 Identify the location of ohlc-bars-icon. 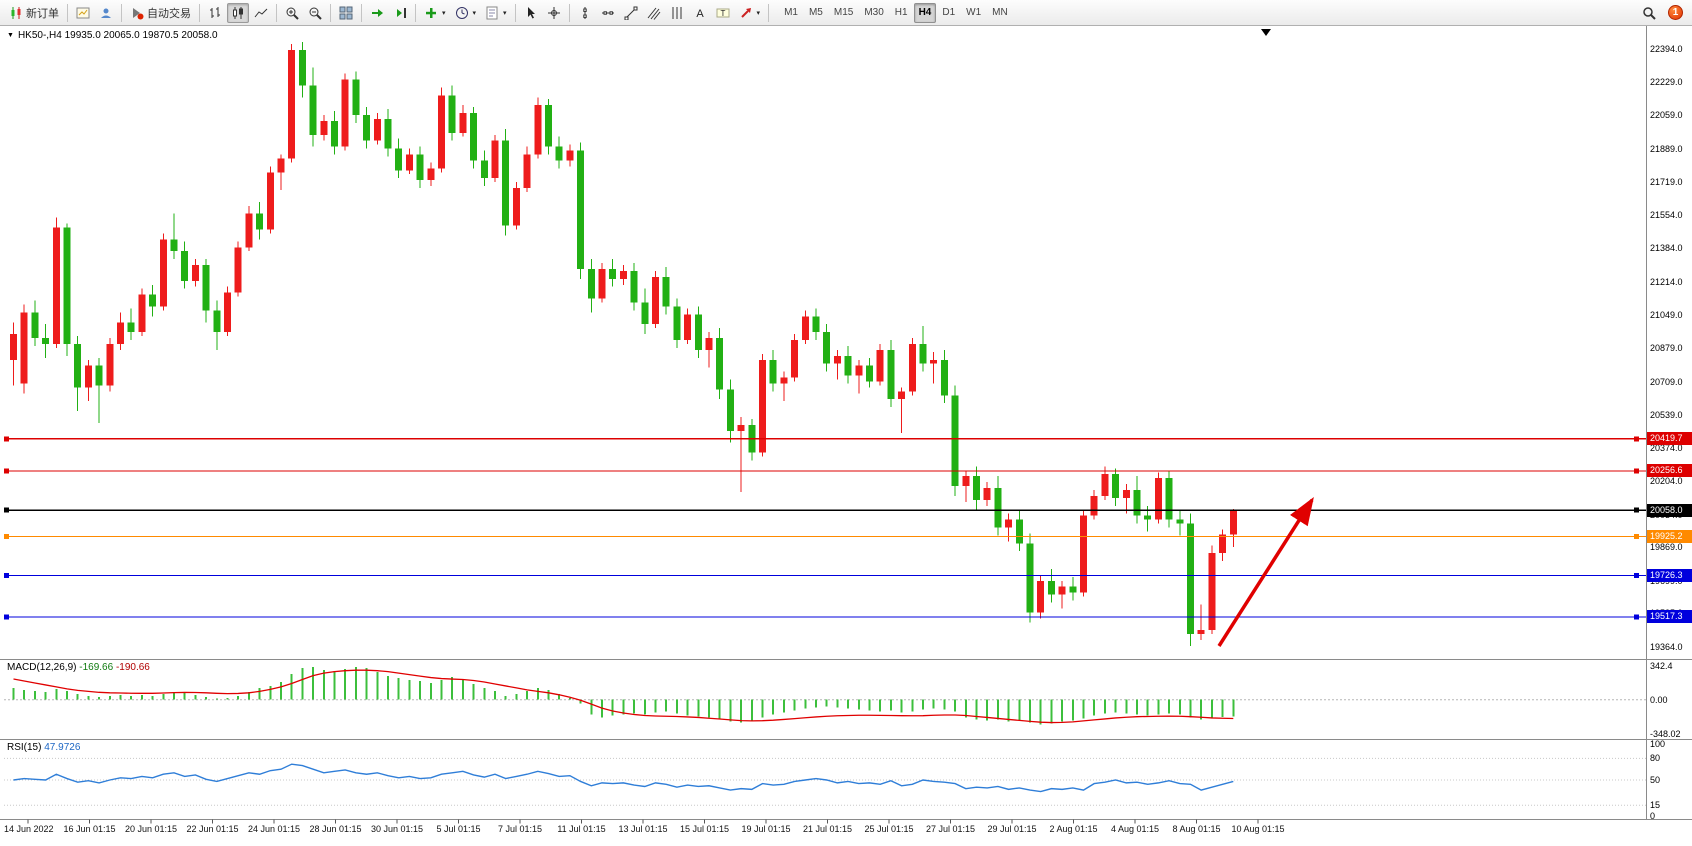
(215, 13).